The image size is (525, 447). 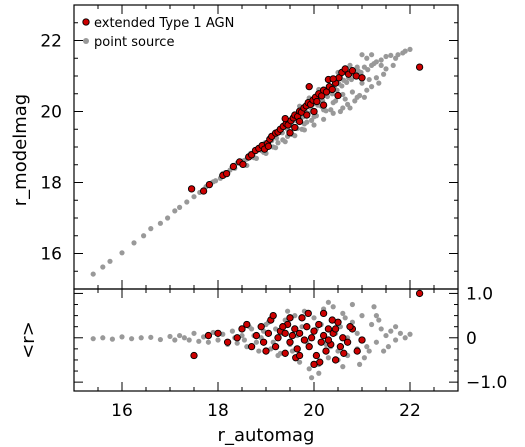 I want to click on bottom-right-y-tick-label: −1.0, so click(x=486, y=383).